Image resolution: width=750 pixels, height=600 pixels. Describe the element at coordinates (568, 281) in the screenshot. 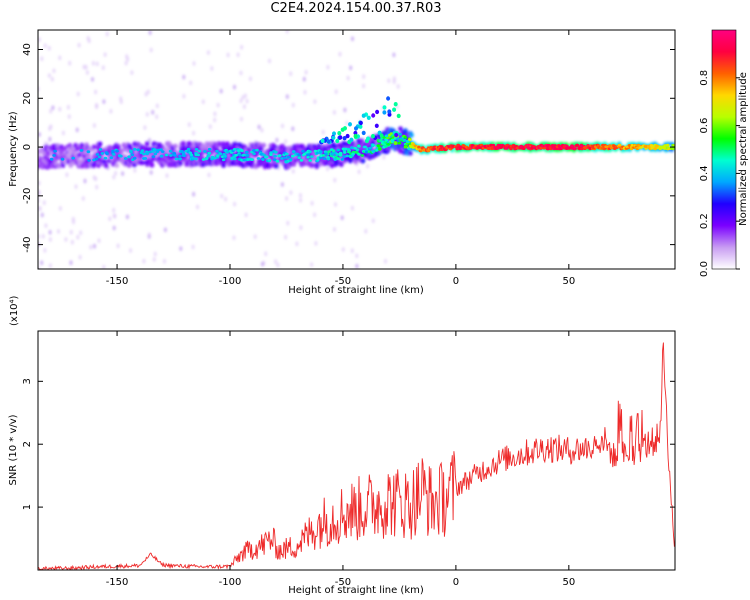

I see `x-tick-label: 50` at that location.